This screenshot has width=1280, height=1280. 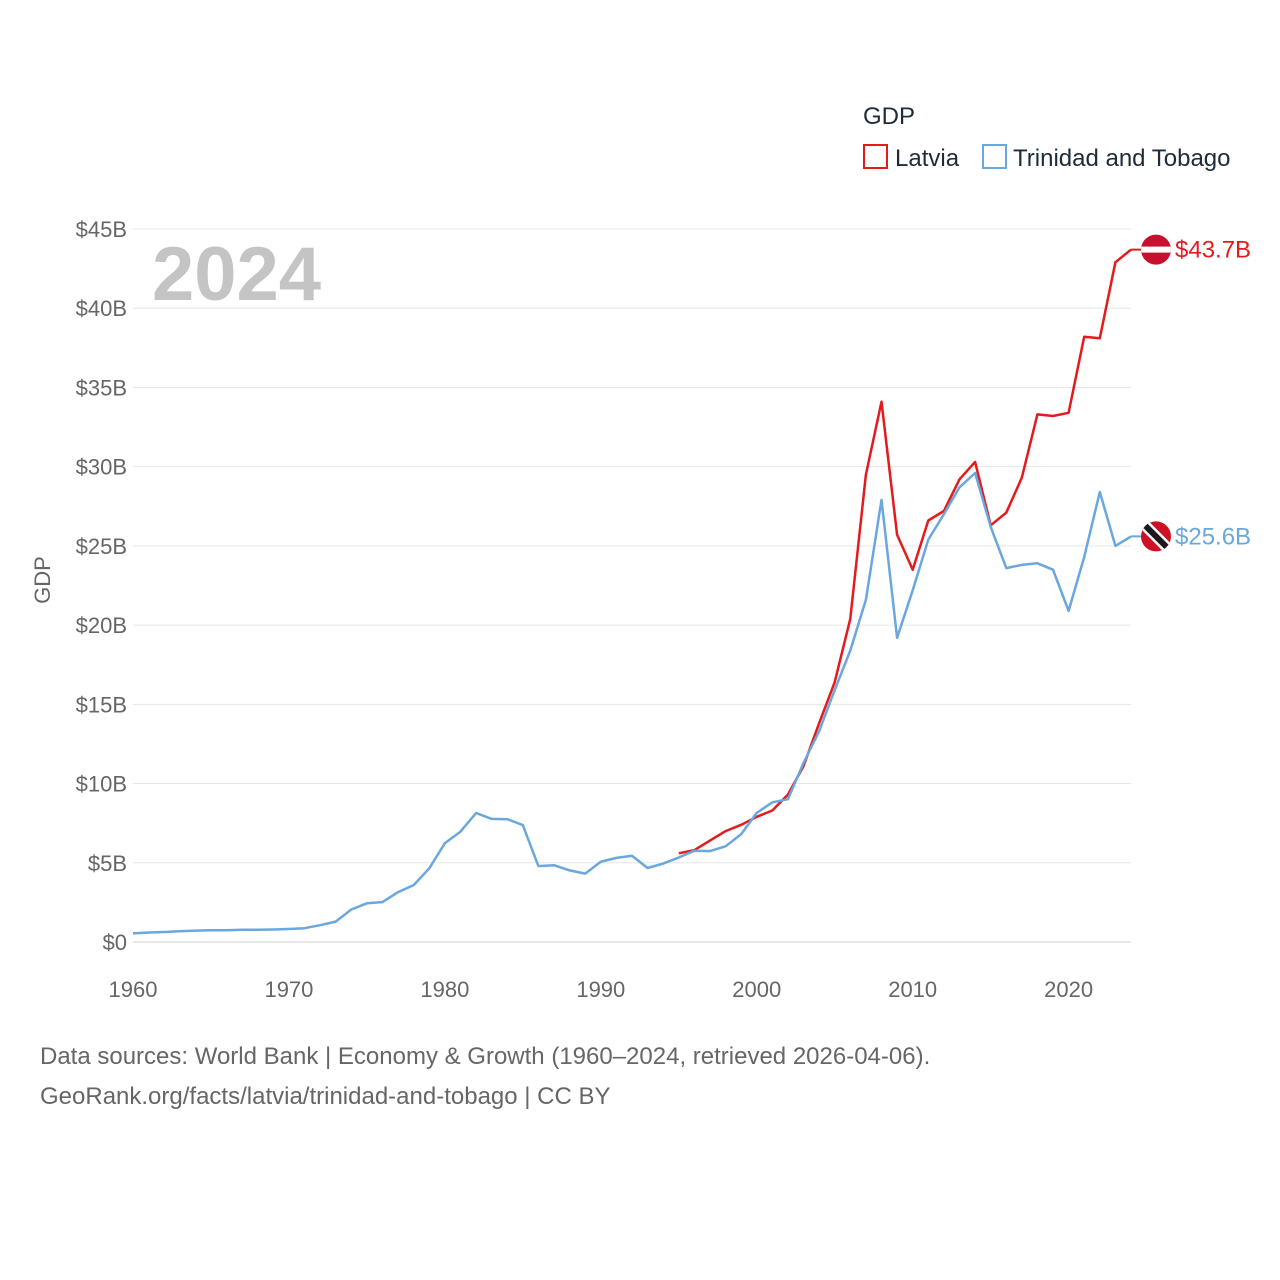 What do you see at coordinates (236, 274) in the screenshot?
I see `year-watermark: 2024` at bounding box center [236, 274].